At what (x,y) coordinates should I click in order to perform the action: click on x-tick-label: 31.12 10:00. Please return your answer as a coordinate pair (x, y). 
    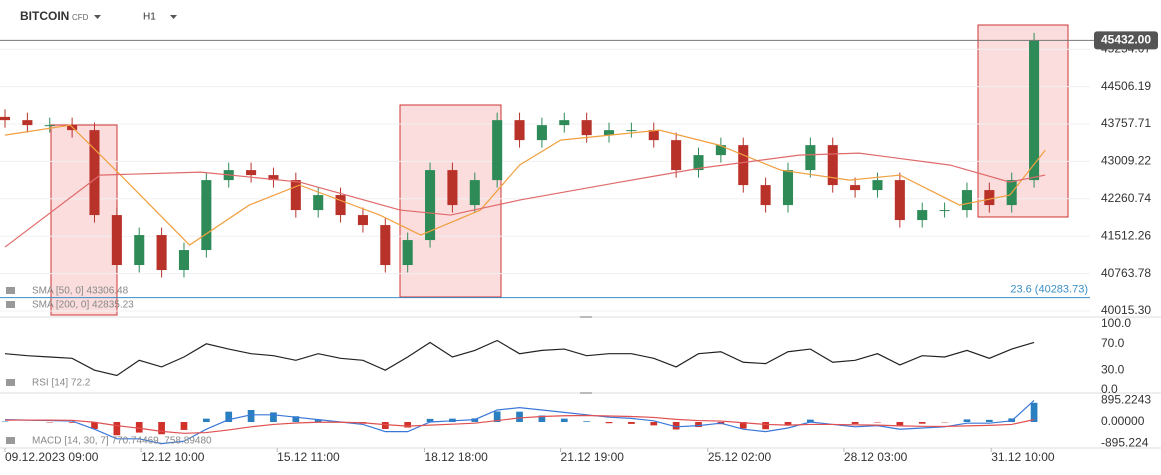
    Looking at the image, I should click on (1023, 457).